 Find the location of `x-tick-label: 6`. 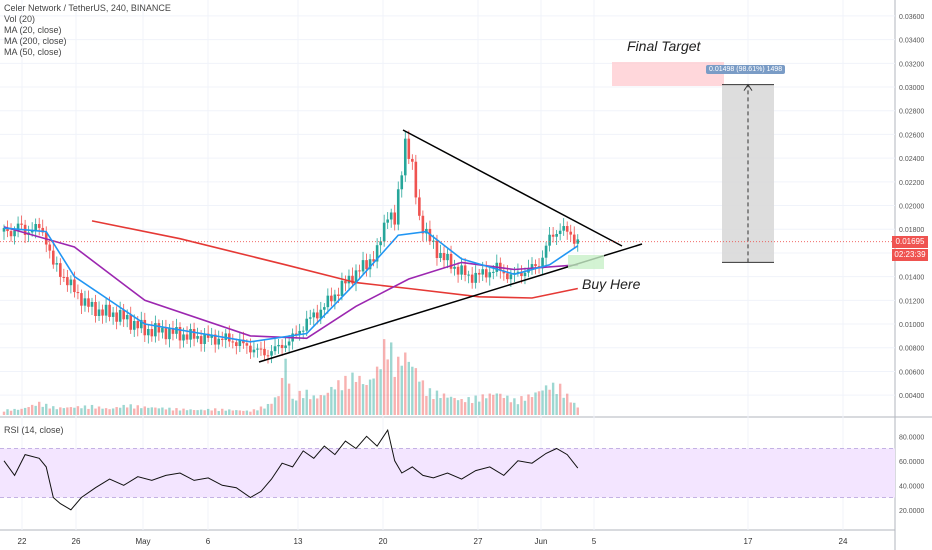

x-tick-label: 6 is located at coordinates (208, 541).